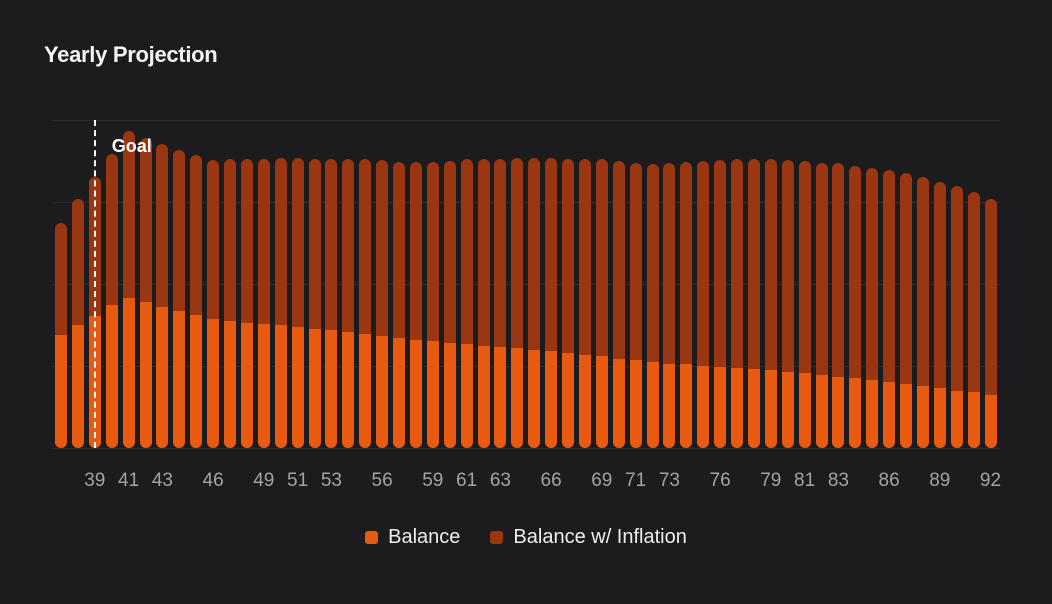  I want to click on chart-title: Yearly Projection, so click(131, 54).